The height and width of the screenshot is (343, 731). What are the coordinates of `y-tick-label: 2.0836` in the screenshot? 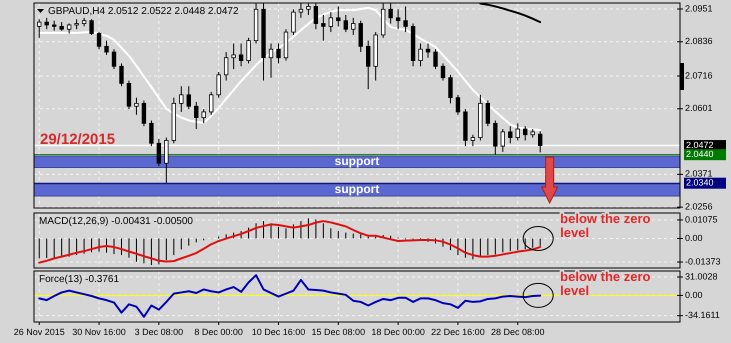 It's located at (699, 41).